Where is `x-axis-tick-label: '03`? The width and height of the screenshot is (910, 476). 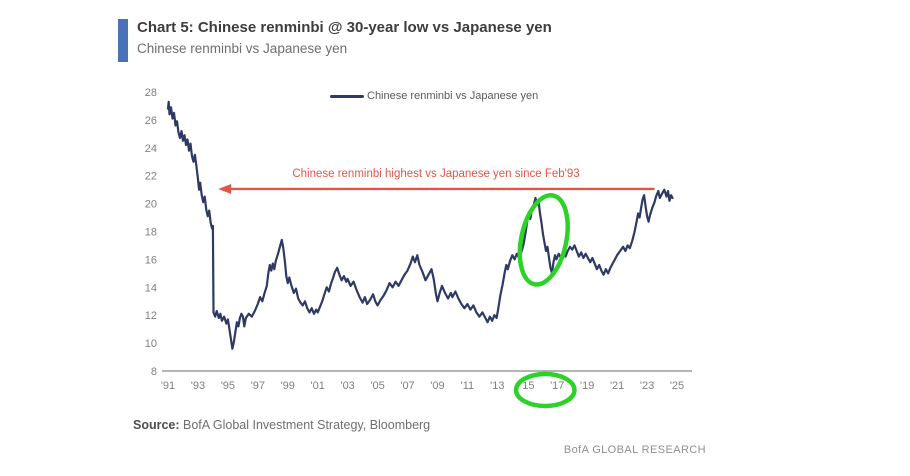
x-axis-tick-label: '03 is located at coordinates (347, 386).